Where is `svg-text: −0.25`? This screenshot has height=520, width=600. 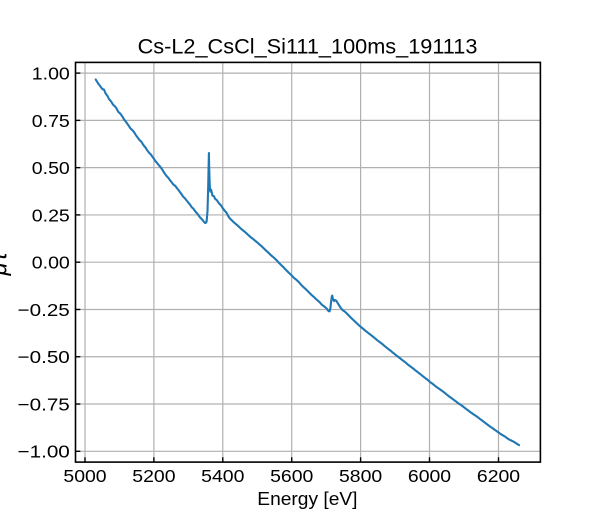
svg-text: −0.25 is located at coordinates (44, 310).